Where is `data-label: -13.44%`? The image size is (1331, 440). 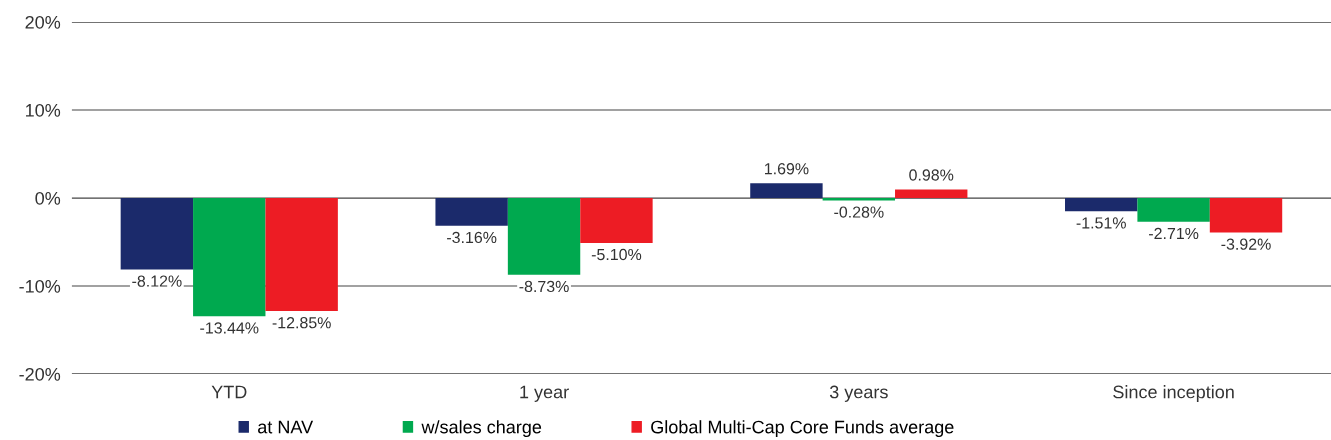
data-label: -13.44% is located at coordinates (229, 328).